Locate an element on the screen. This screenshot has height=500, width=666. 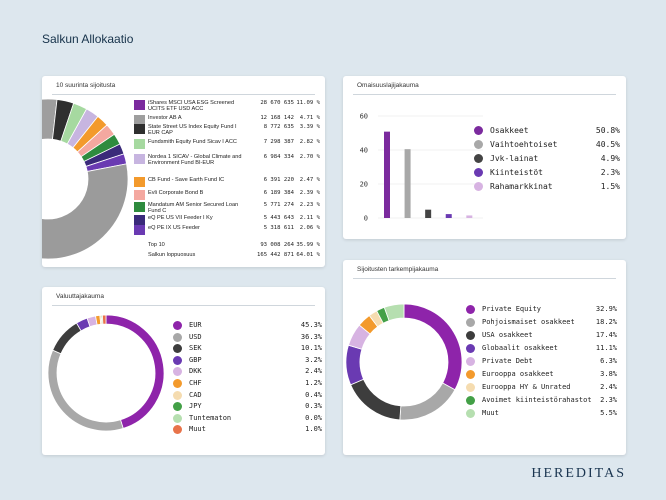
slice-usd is located at coordinates (85, 390).